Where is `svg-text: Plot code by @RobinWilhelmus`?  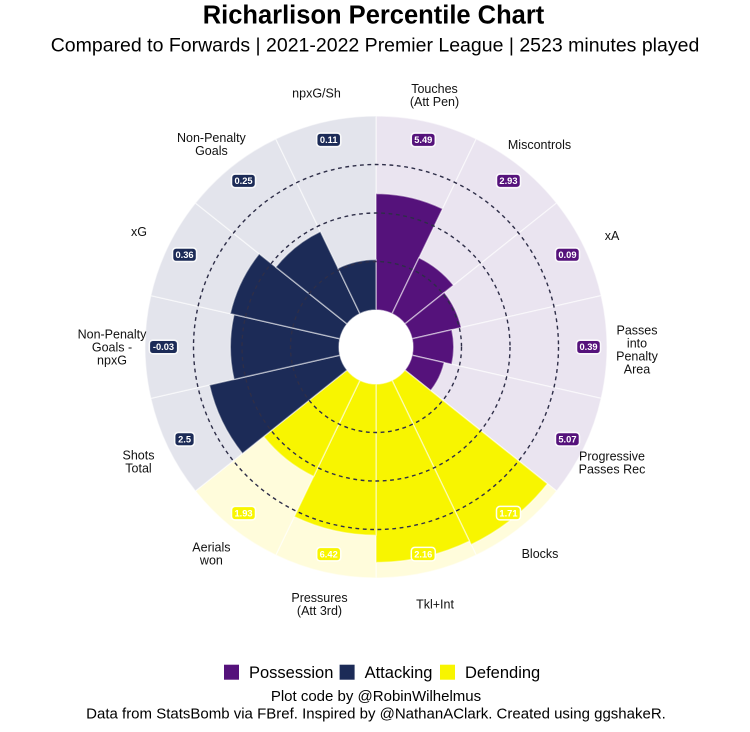 svg-text: Plot code by @RobinWilhelmus is located at coordinates (376, 696).